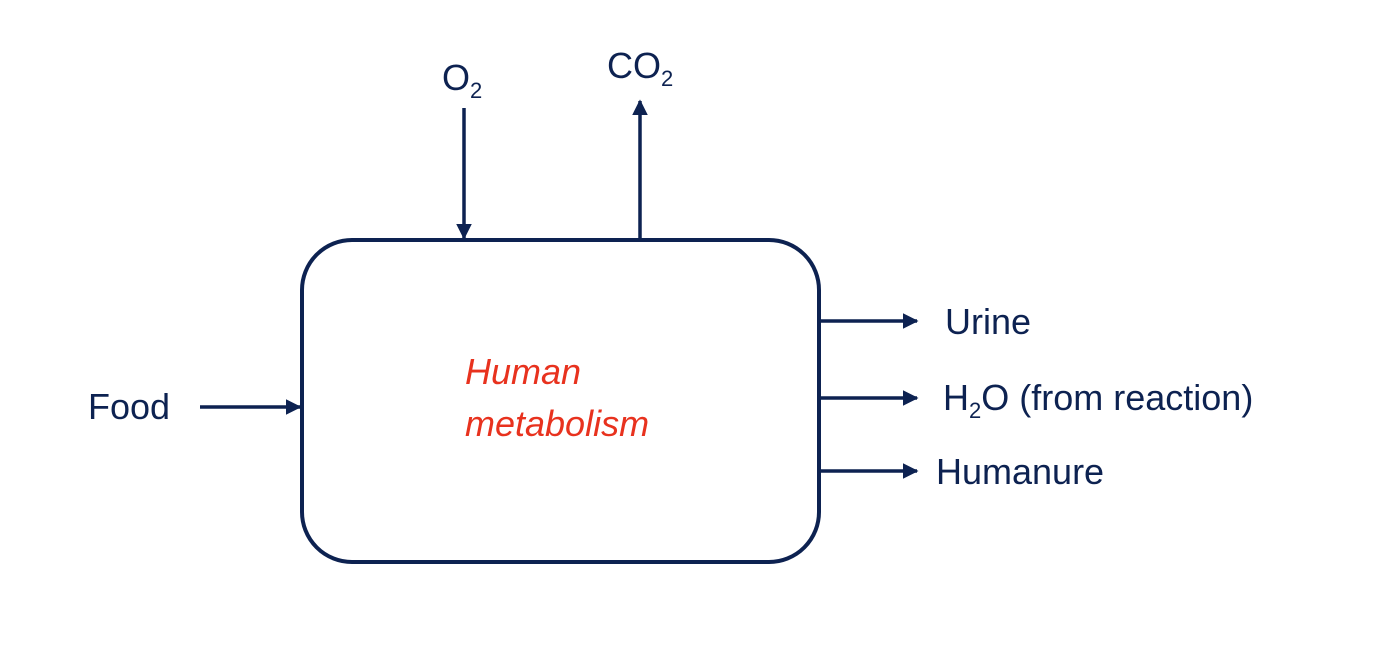 The width and height of the screenshot is (1386, 658). I want to click on process-label-line1: Human, so click(523, 371).